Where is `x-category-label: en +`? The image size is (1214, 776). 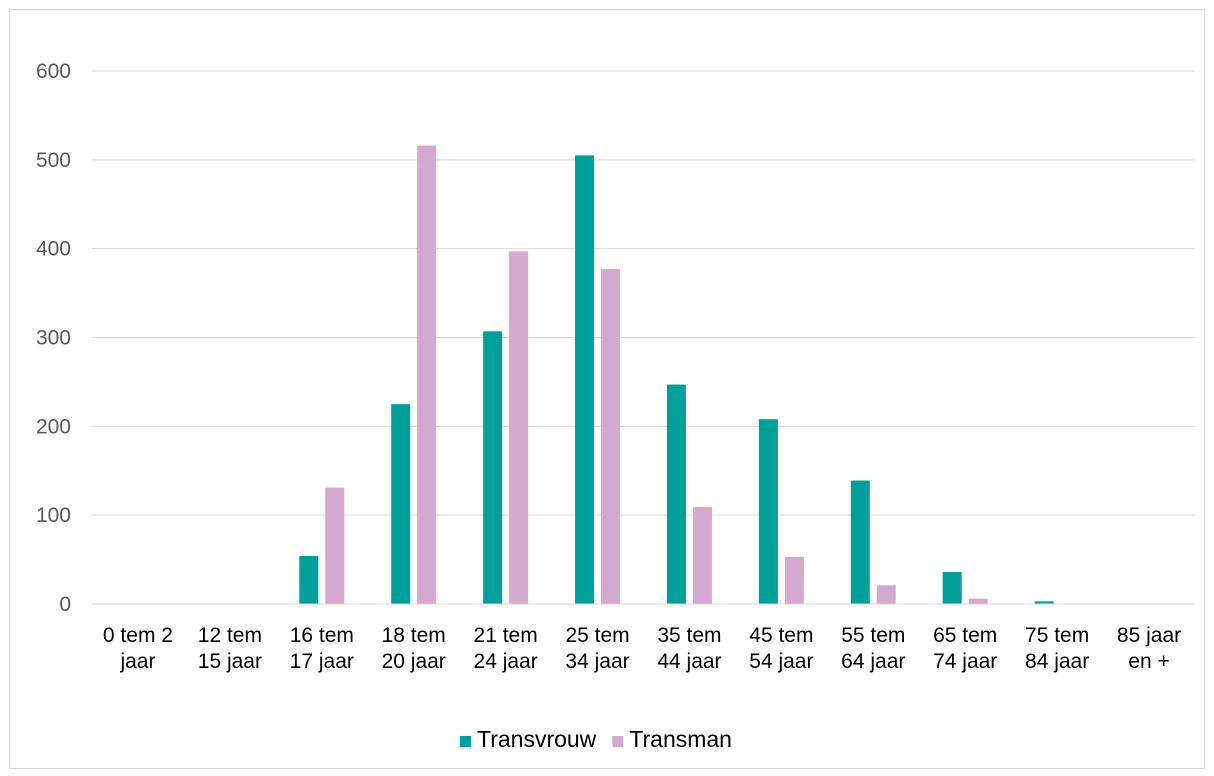
x-category-label: en + is located at coordinates (1148, 661).